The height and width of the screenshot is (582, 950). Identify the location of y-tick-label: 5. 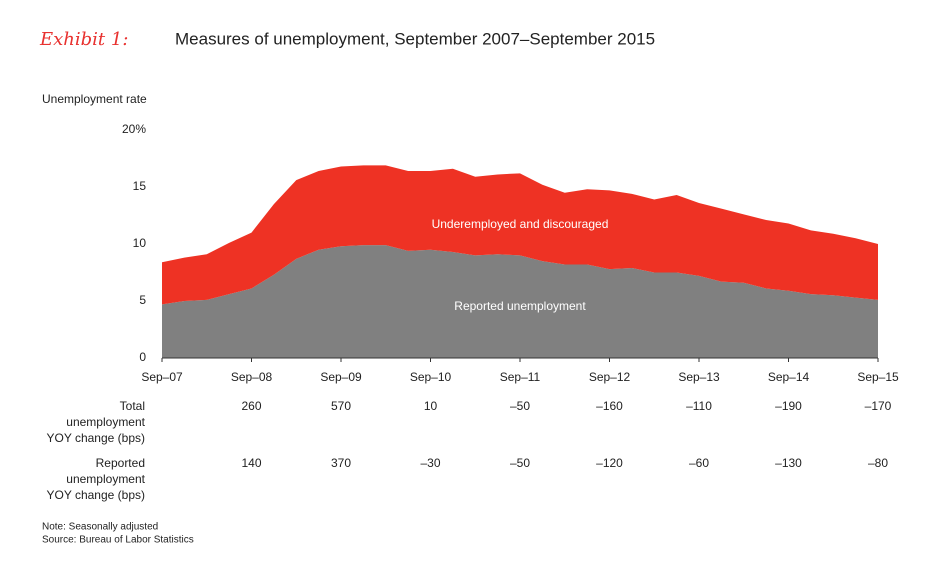
(142, 300).